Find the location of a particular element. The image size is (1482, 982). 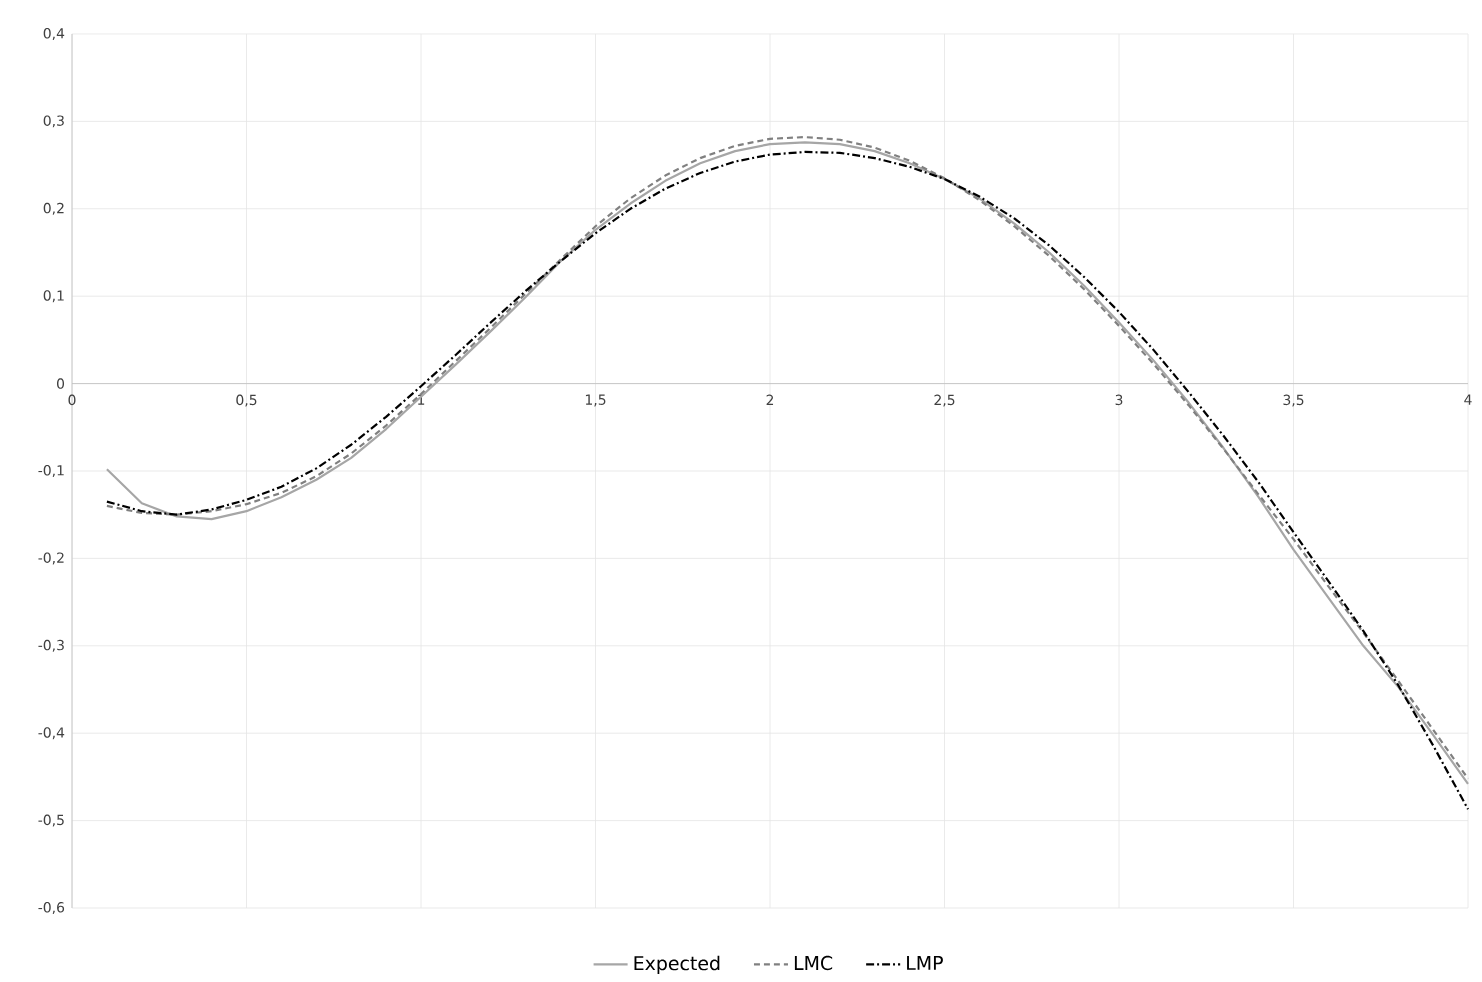

legend-label: Expected is located at coordinates (677, 965).